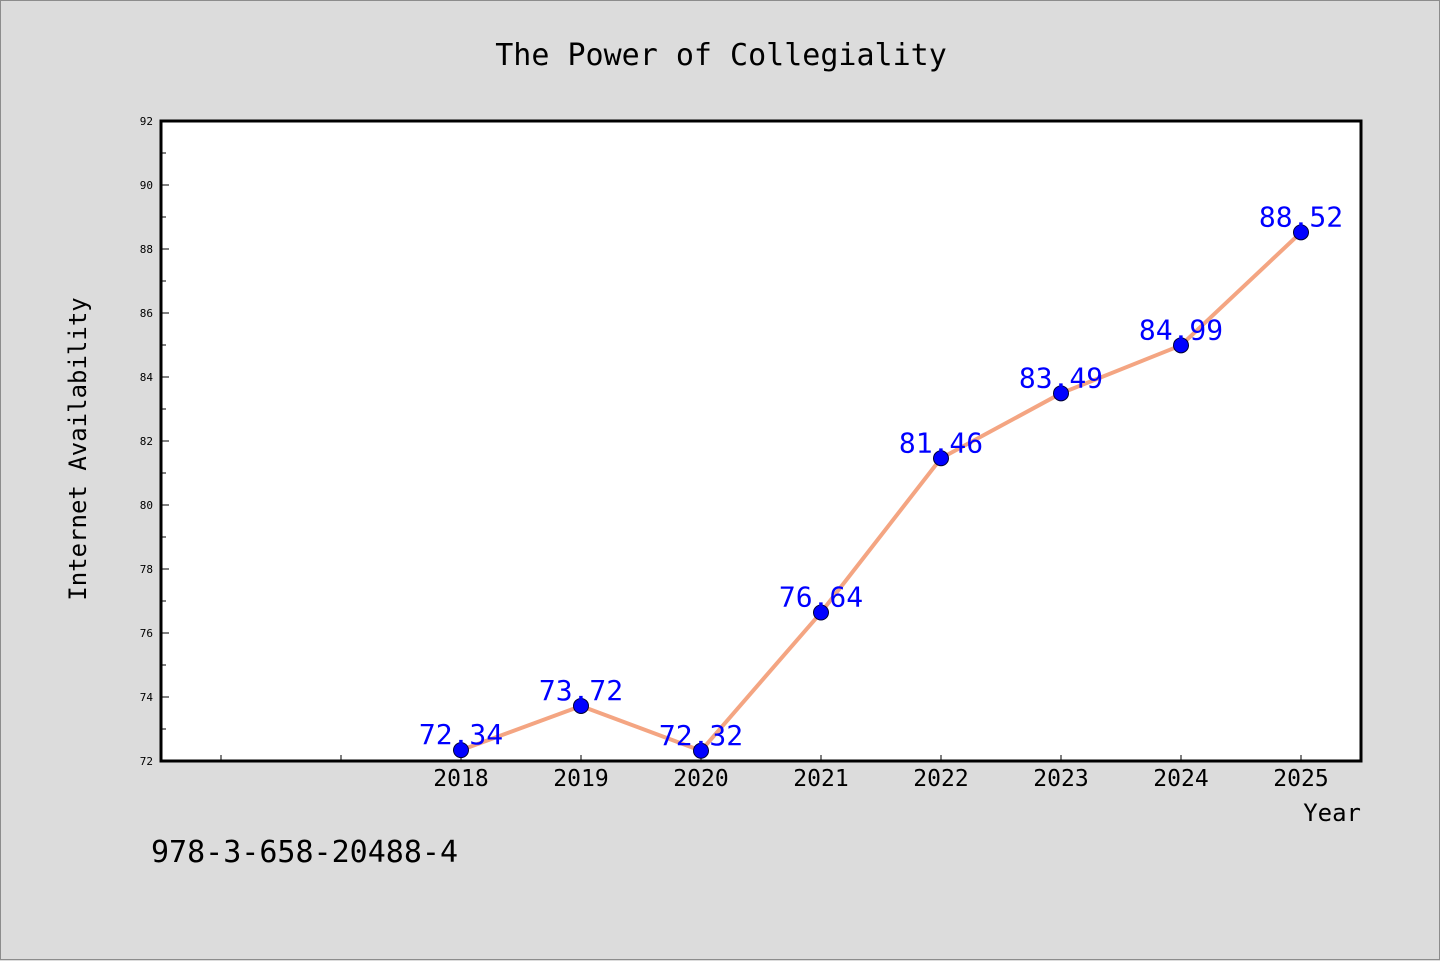  Describe the element at coordinates (305, 852) in the screenshot. I see `isbn-text: 978-3-658-20488-4` at that location.